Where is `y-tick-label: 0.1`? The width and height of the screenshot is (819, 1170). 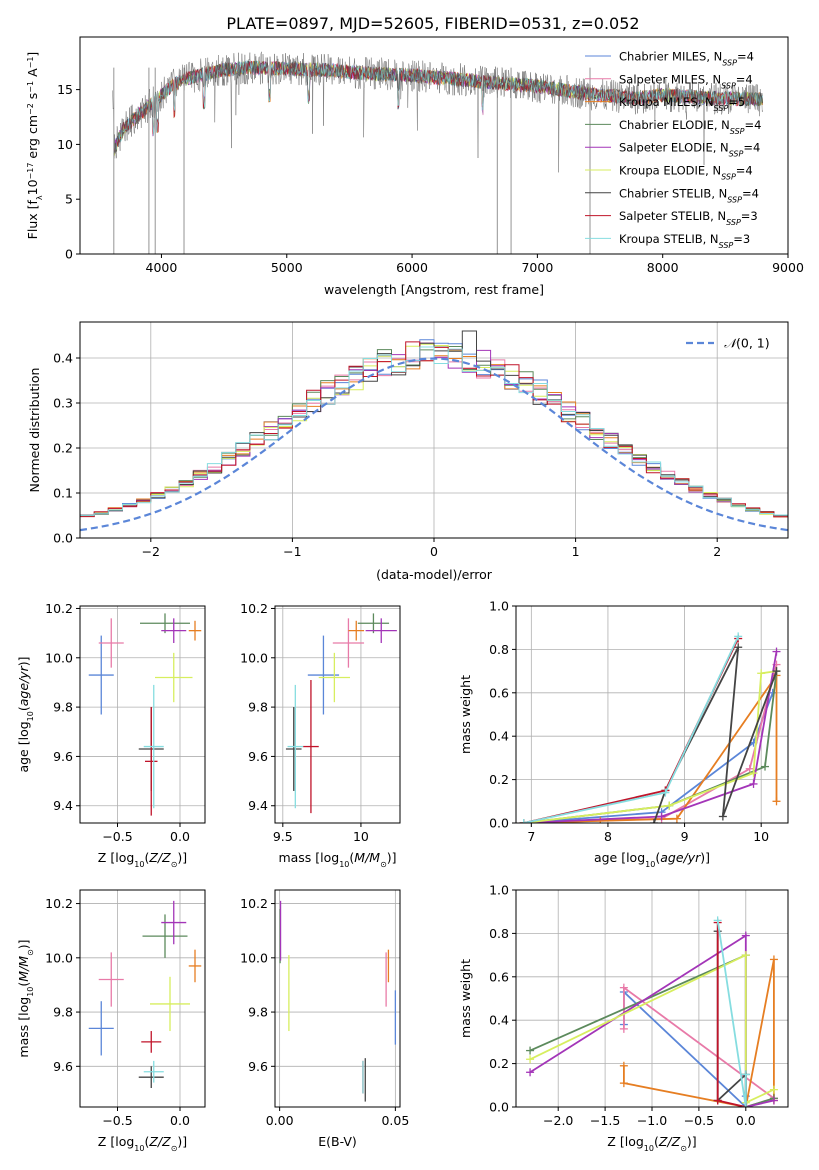
y-tick-label: 0.1 is located at coordinates (63, 493).